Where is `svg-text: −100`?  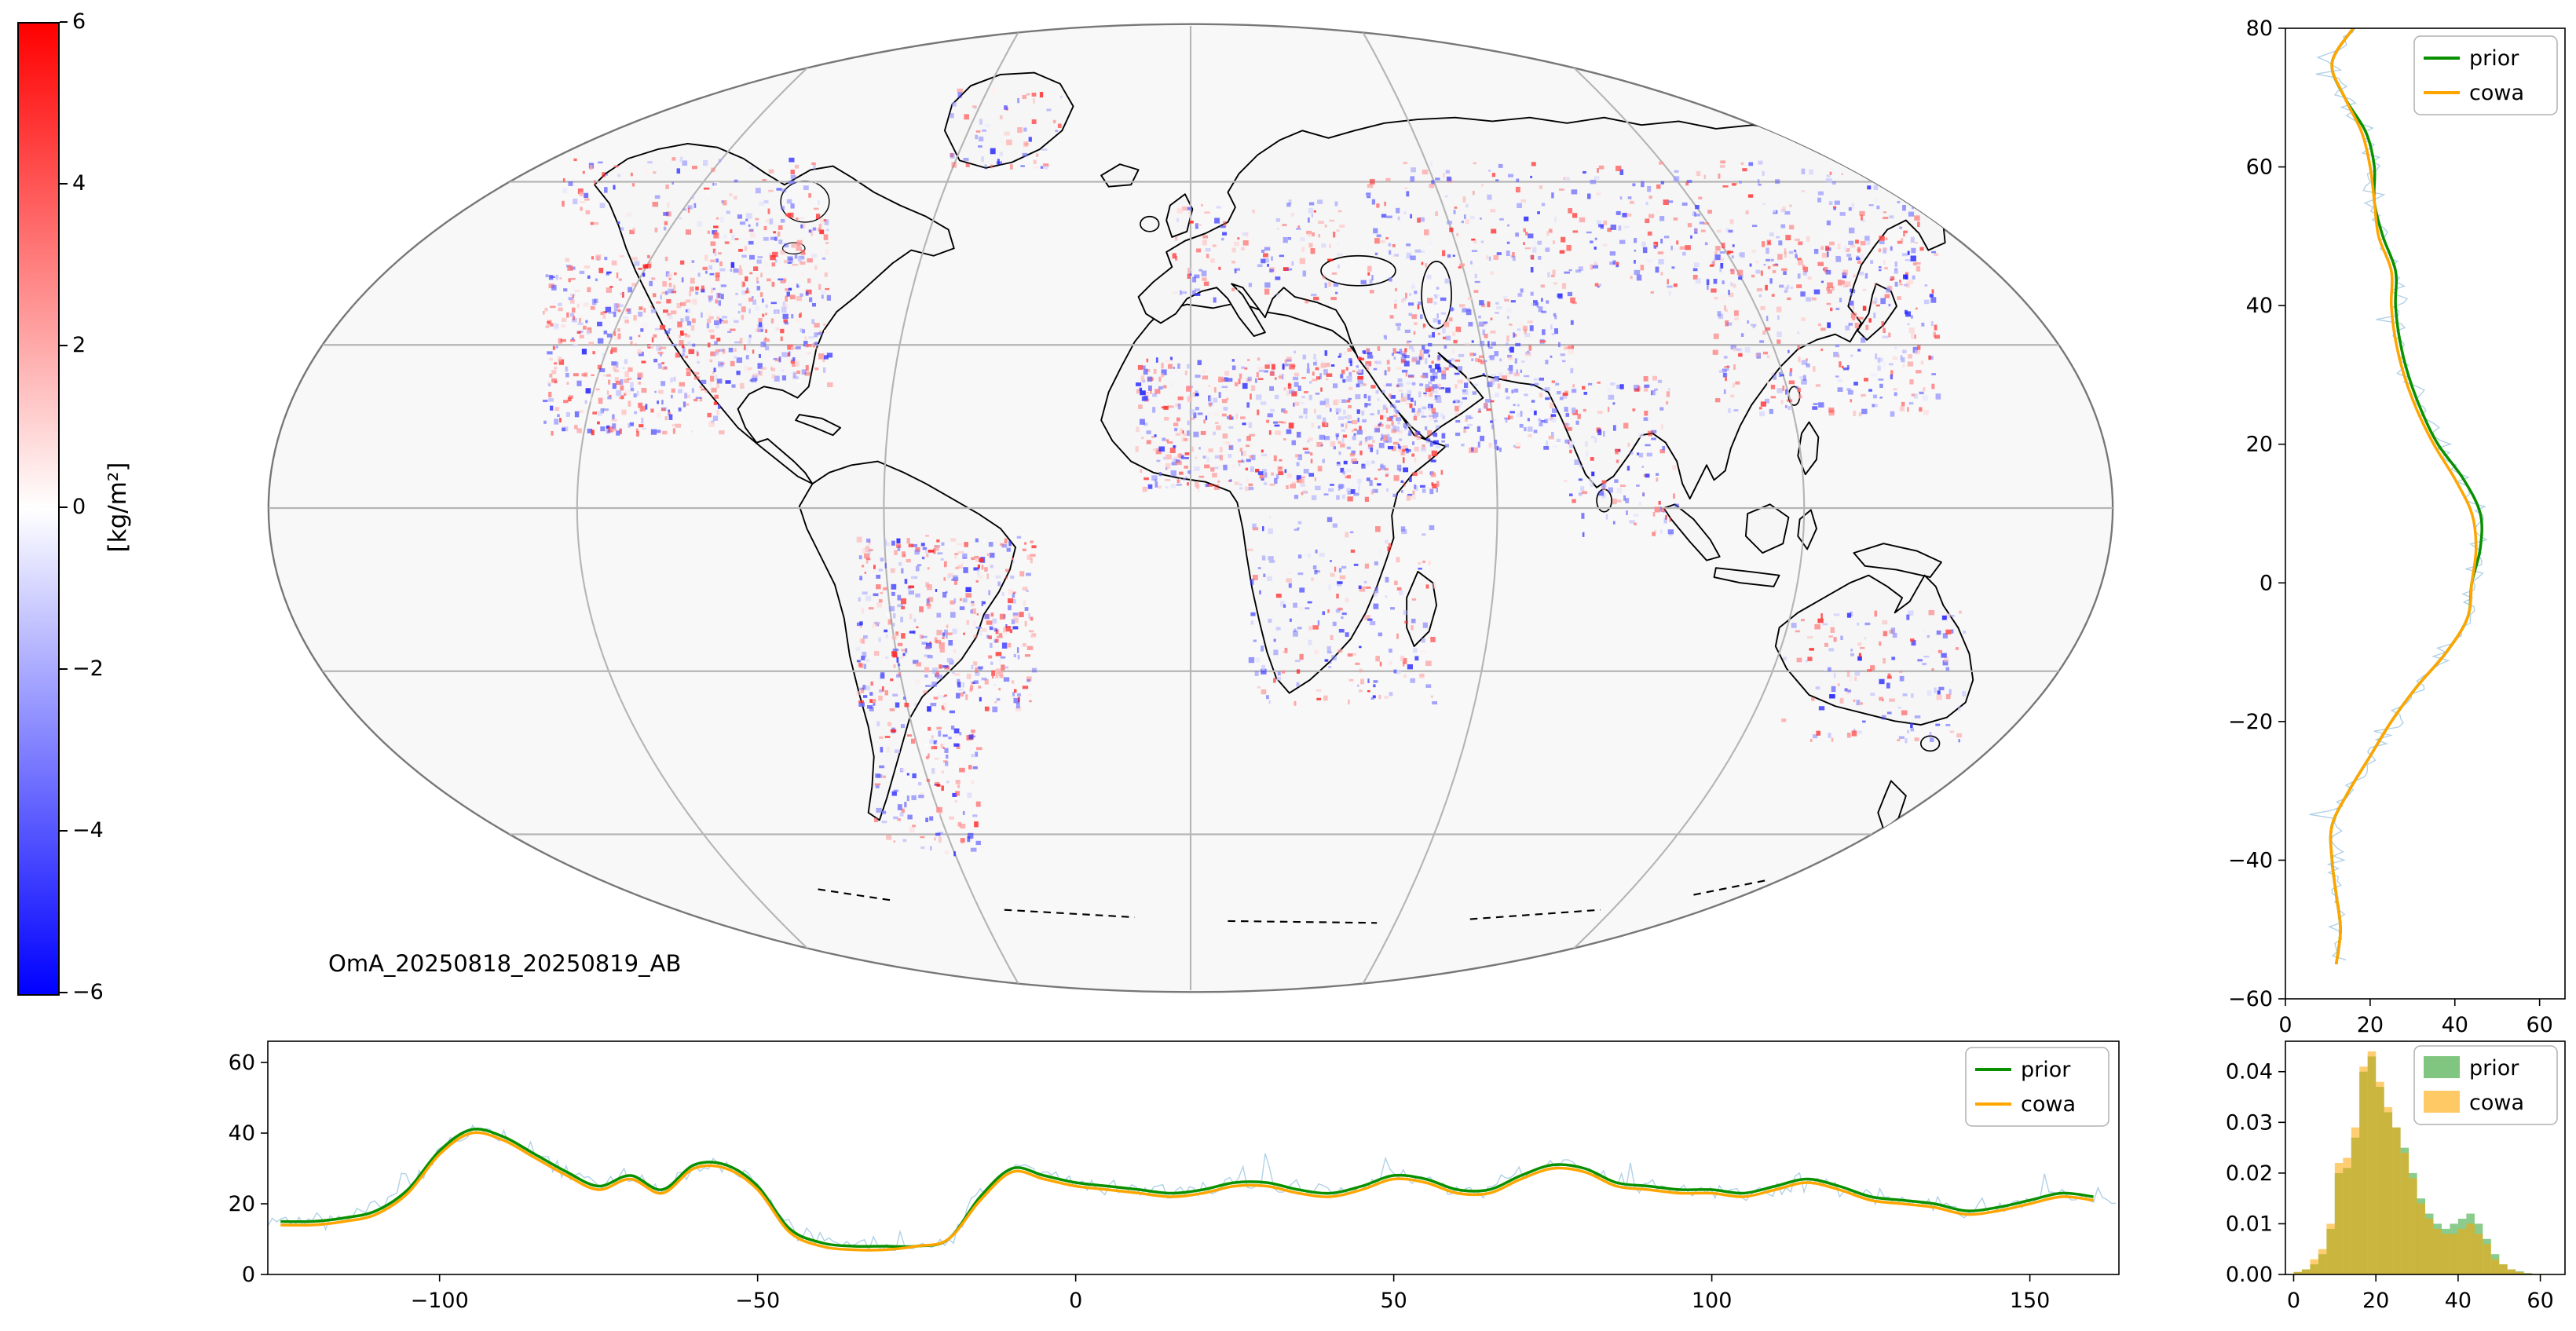 svg-text: −100 is located at coordinates (440, 1301).